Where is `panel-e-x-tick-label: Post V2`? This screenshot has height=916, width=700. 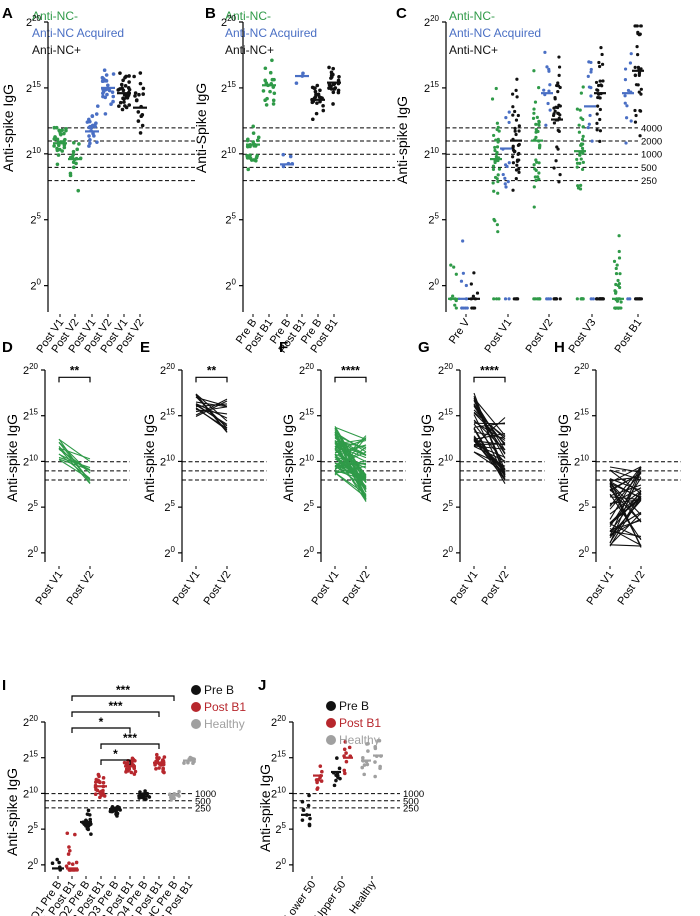 panel-e-x-tick-label: Post V2 is located at coordinates (218, 588).